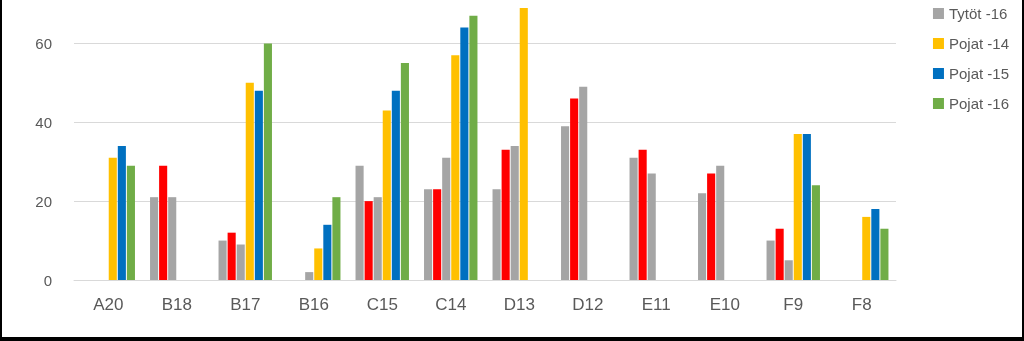  I want to click on x-tick-label: D12, so click(588, 304).